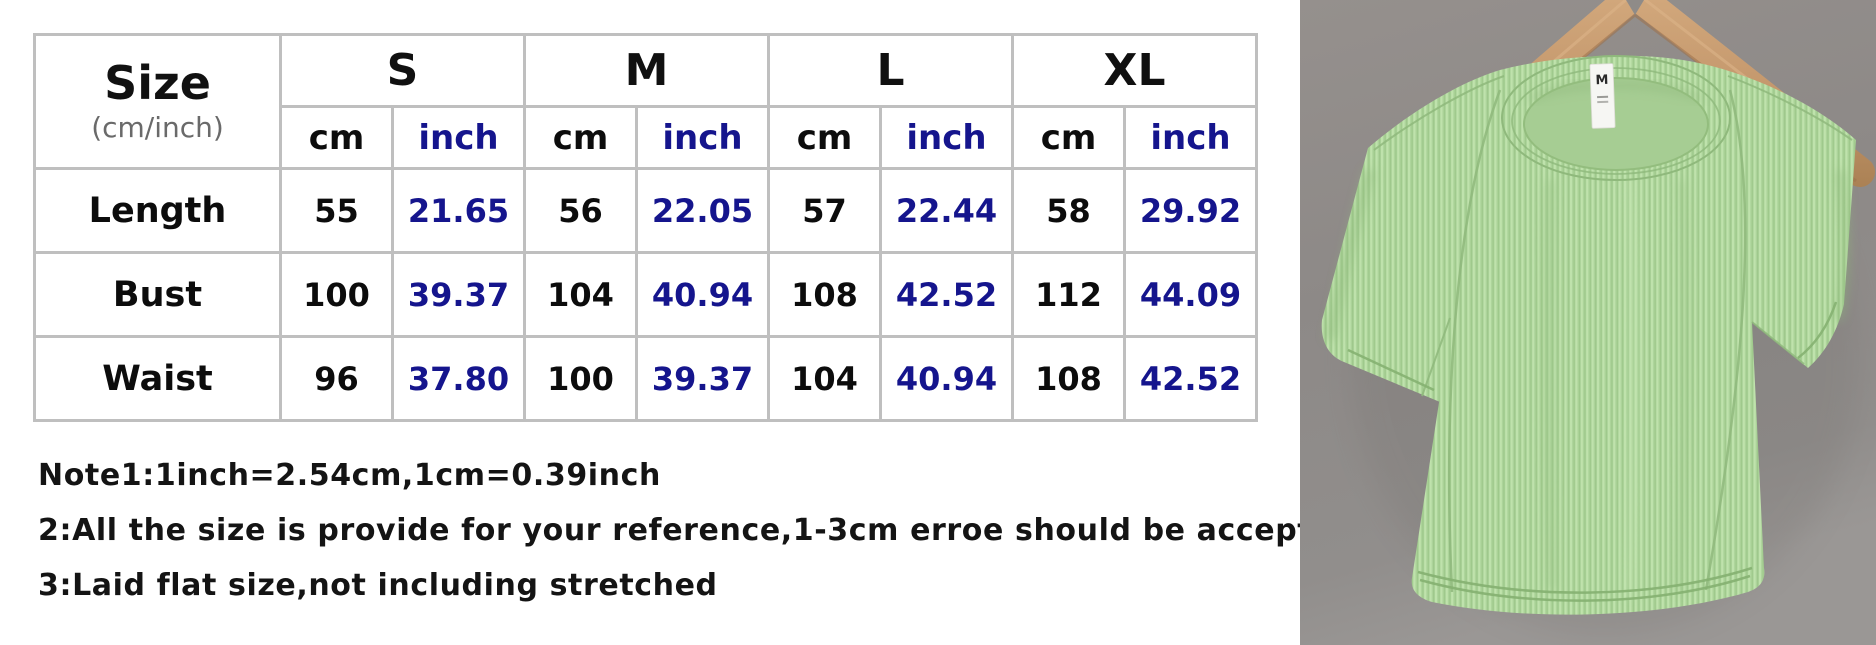 This screenshot has width=1876, height=645. What do you see at coordinates (336, 210) in the screenshot?
I see `value-cell: 55` at bounding box center [336, 210].